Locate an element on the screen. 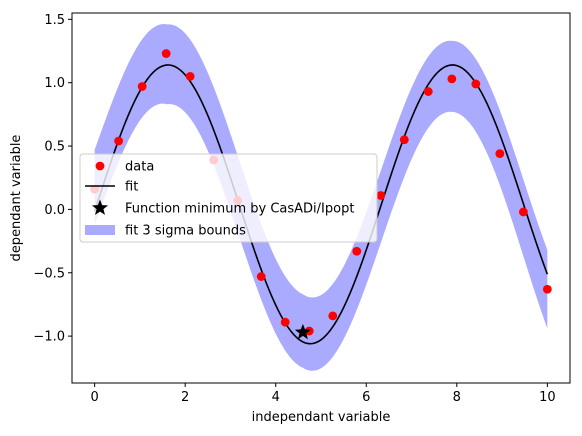 The image size is (582, 436). y-tick-label: 1.0 is located at coordinates (54, 83).